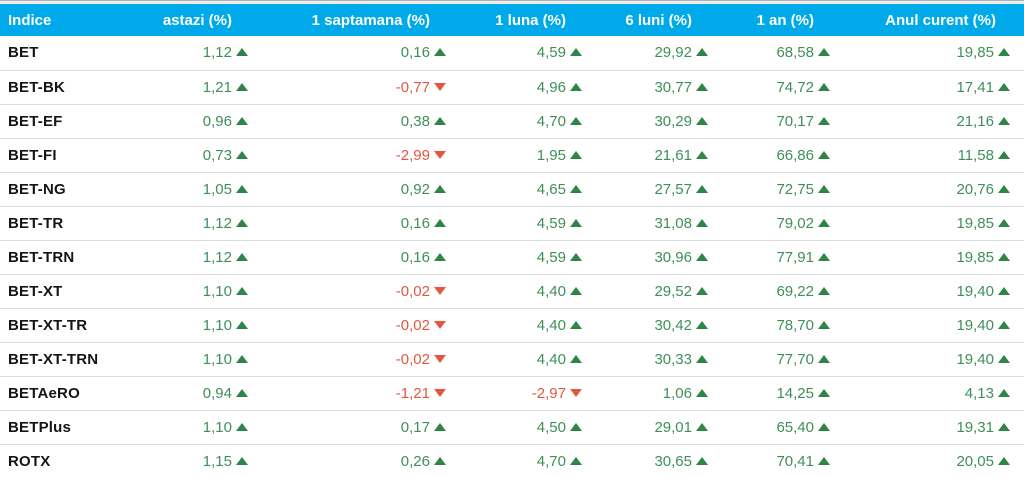 The width and height of the screenshot is (1024, 478). Describe the element at coordinates (74, 53) in the screenshot. I see `index-name-bet: BET` at that location.